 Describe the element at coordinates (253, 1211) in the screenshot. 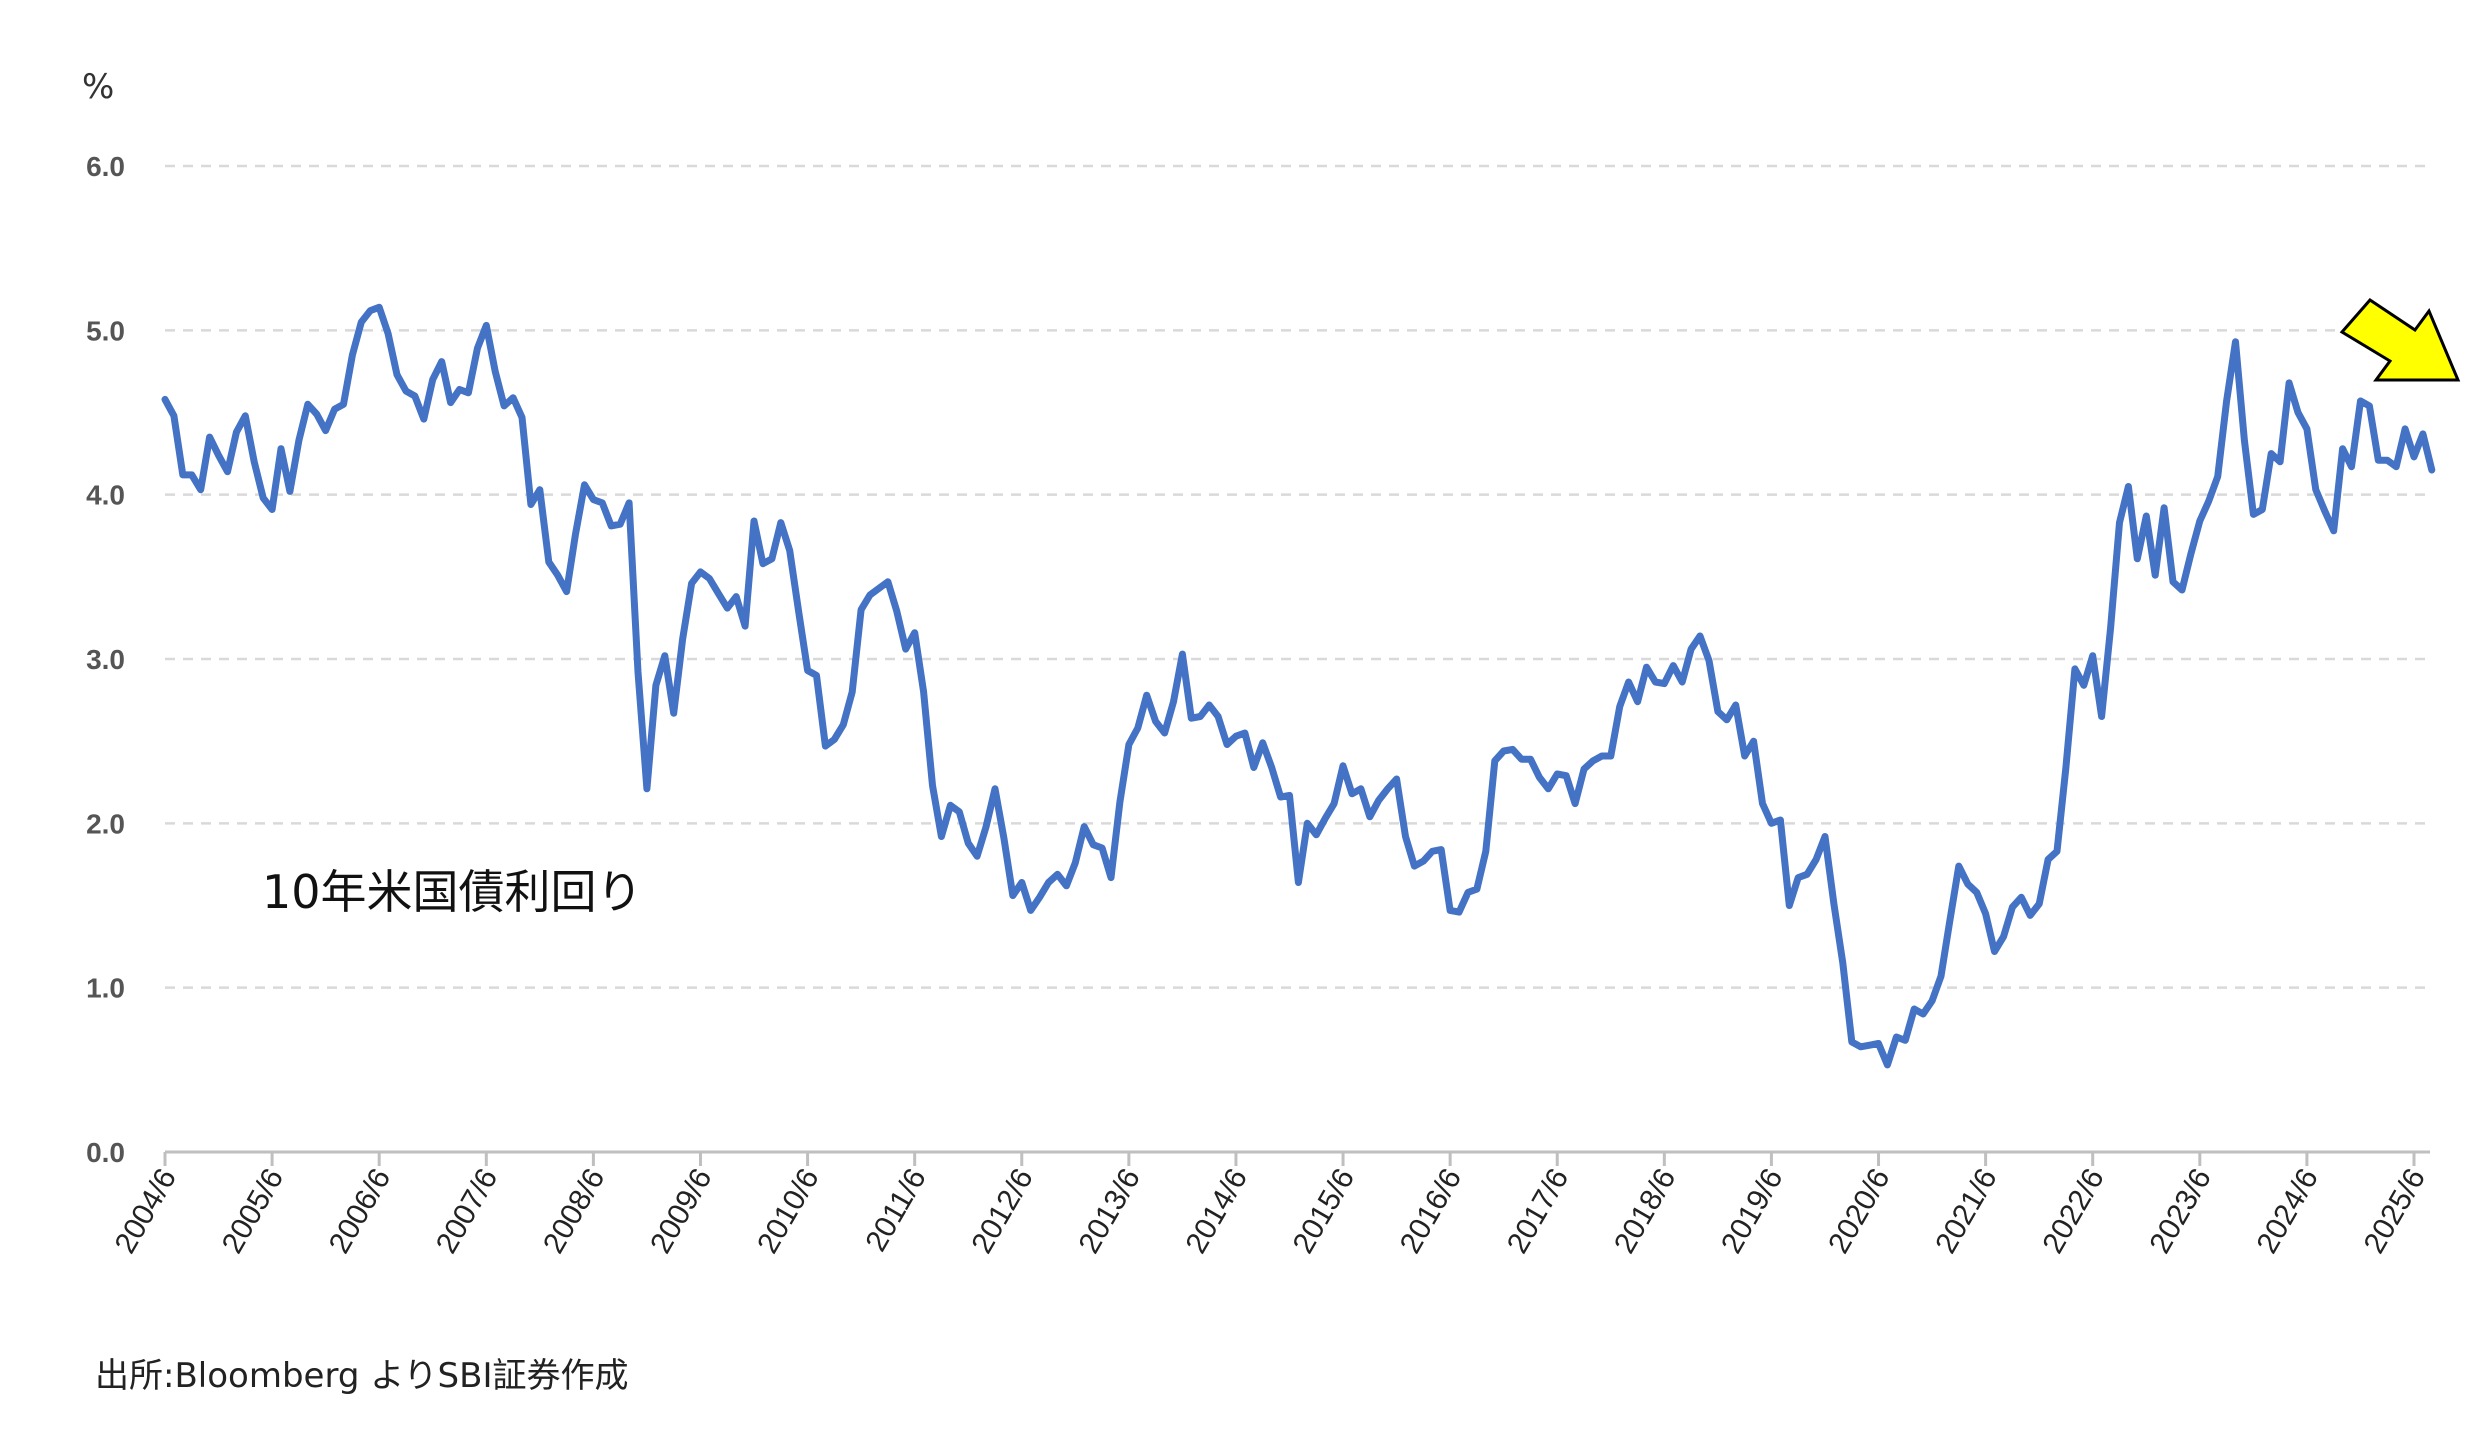

I see `x-tick-label: 2005/6` at that location.